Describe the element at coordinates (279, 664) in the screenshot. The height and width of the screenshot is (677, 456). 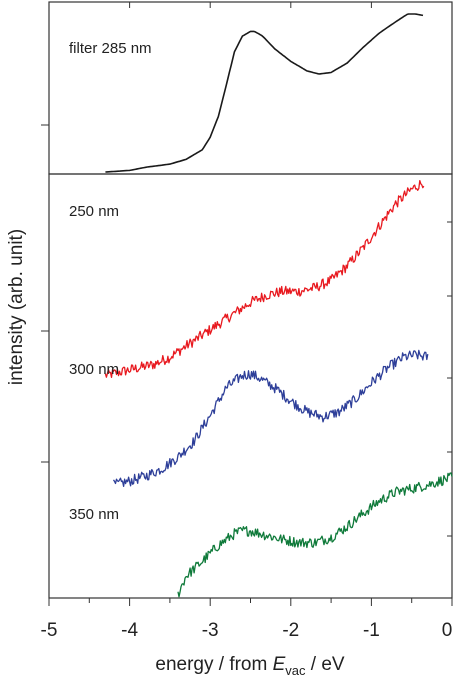
I see `x-axis-label-symbol: E` at that location.